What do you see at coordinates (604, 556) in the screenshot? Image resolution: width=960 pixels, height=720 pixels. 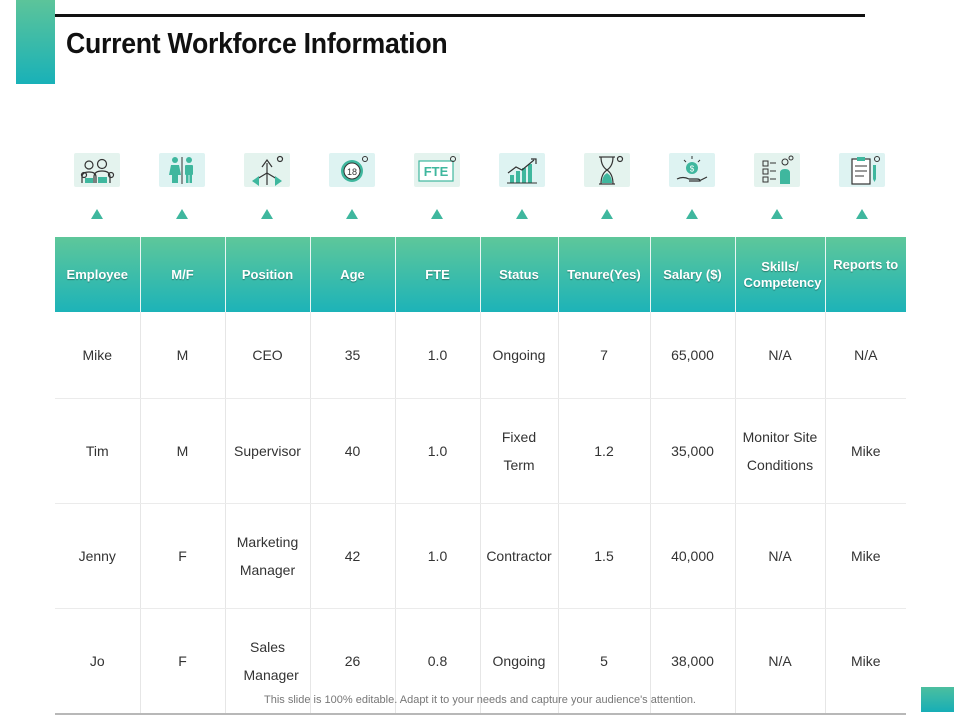 I see `cell-tenure: 1.5` at bounding box center [604, 556].